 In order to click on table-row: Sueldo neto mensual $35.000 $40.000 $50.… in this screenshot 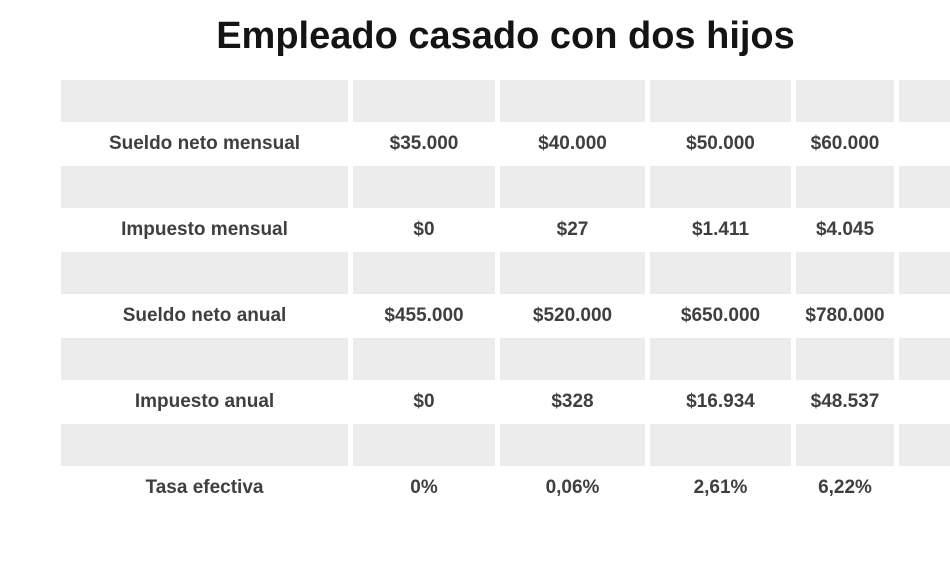, I will do `click(505, 144)`.